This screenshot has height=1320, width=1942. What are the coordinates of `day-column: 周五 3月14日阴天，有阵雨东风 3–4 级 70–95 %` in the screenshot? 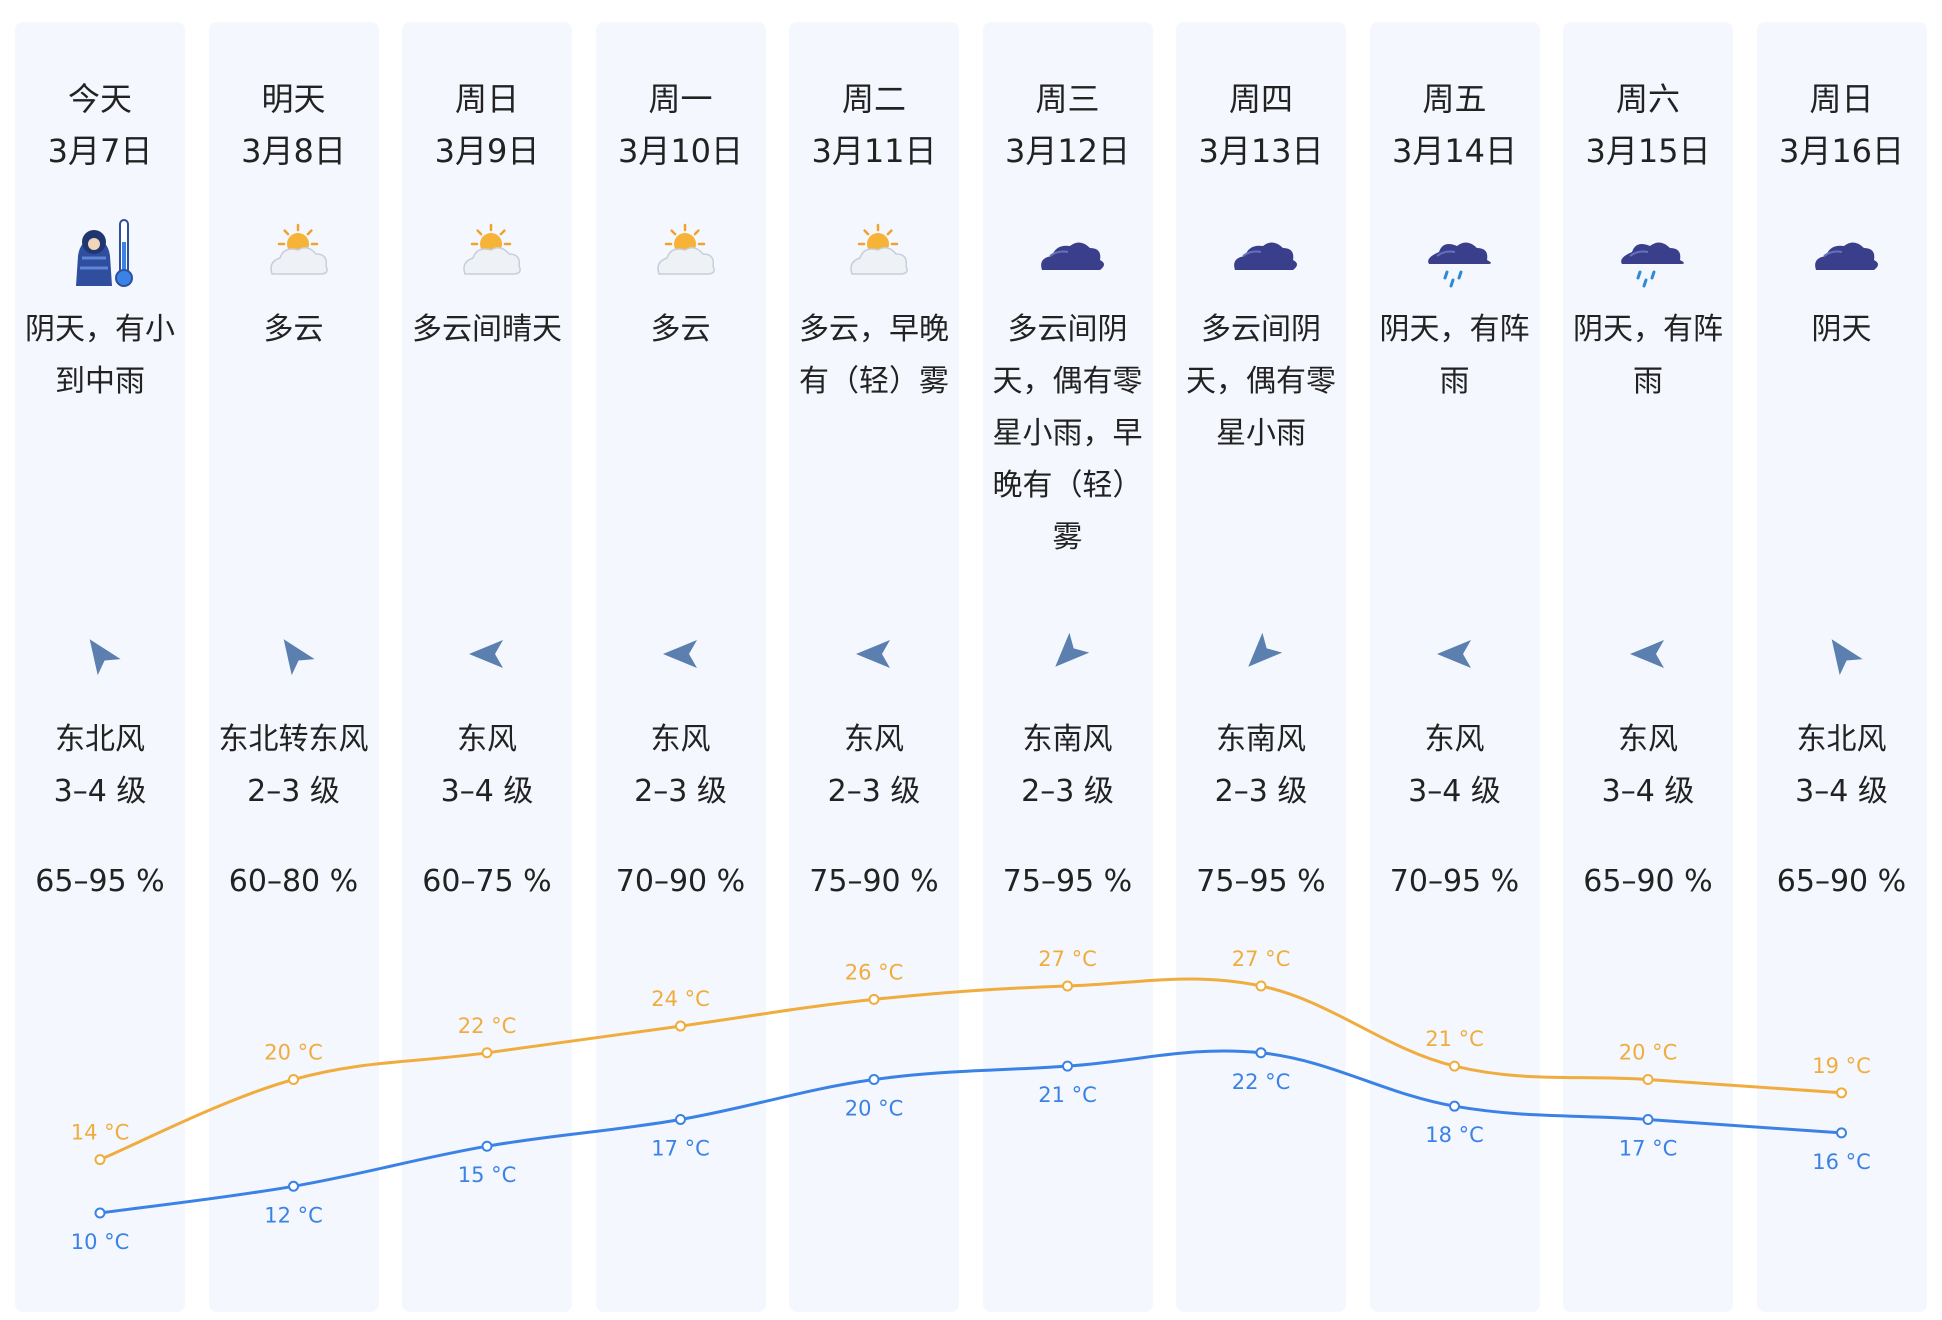 It's located at (1454, 667).